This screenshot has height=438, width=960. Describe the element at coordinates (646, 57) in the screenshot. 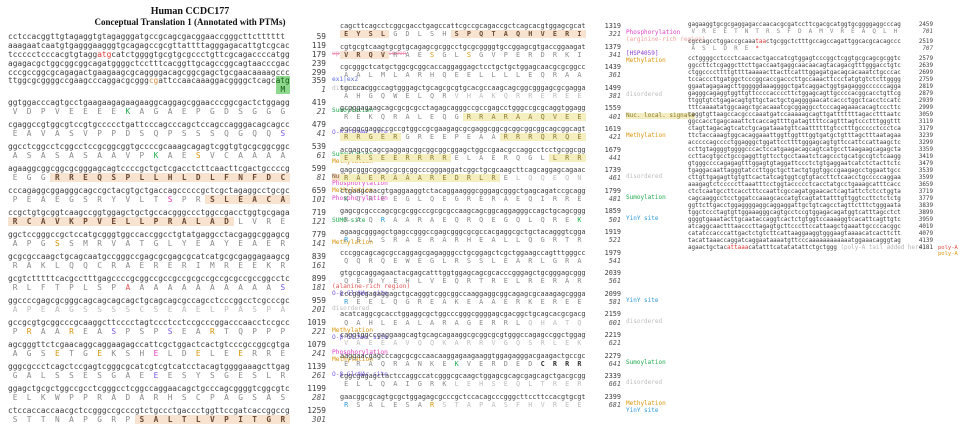

I see `annotation-group: [HSP4059] Methylation` at that location.